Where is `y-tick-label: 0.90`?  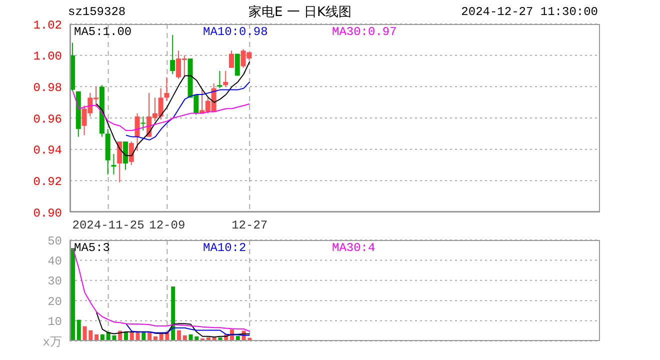
y-tick-label: 0.90 is located at coordinates (47, 213).